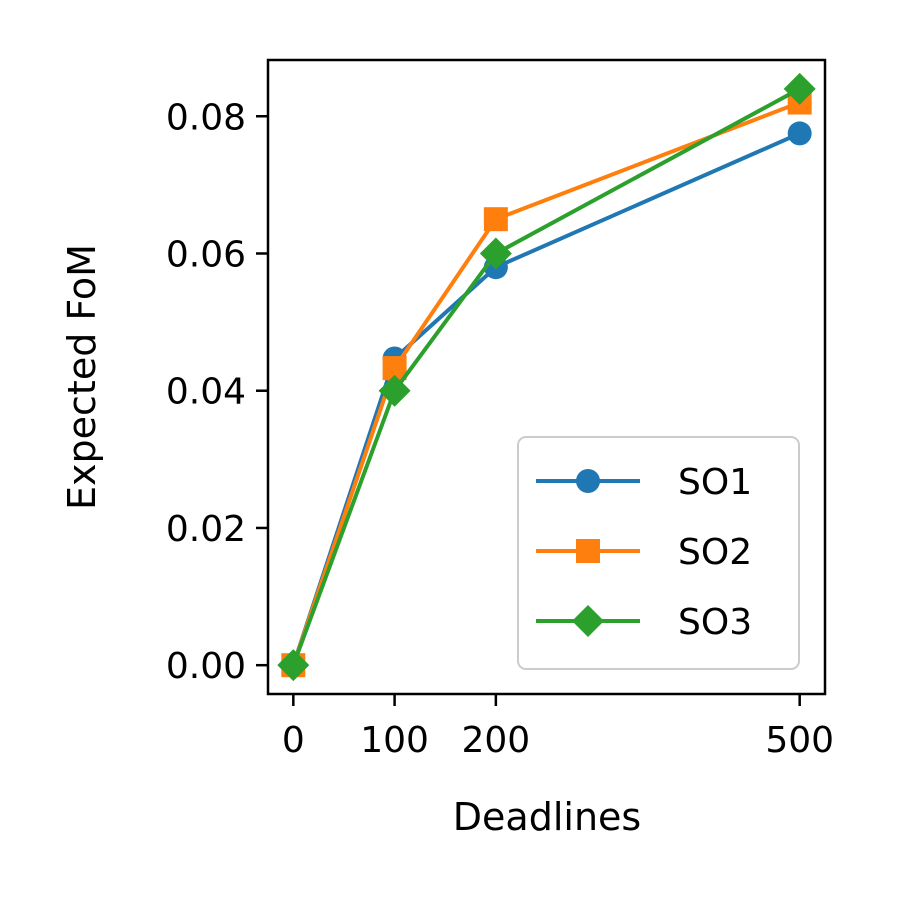 The width and height of the screenshot is (900, 900). Describe the element at coordinates (206, 254) in the screenshot. I see `y-tick-label: 0.06` at that location.